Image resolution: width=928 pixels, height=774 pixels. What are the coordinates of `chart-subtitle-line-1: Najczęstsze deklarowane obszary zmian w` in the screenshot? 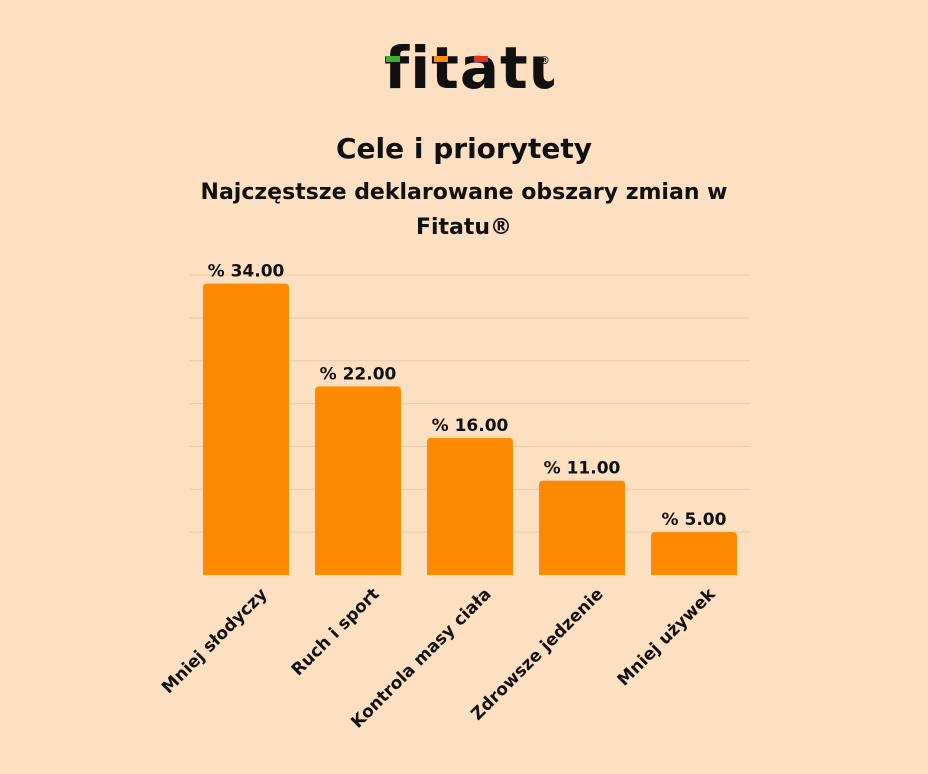 It's located at (464, 192).